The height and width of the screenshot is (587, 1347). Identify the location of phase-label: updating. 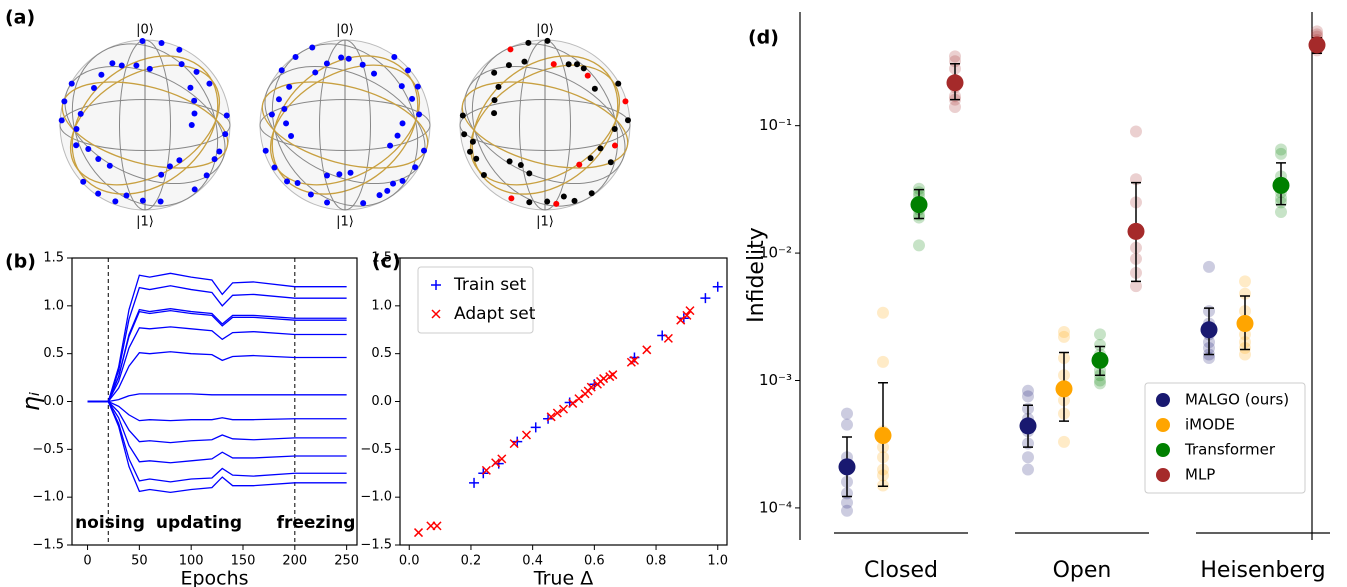
(199, 523).